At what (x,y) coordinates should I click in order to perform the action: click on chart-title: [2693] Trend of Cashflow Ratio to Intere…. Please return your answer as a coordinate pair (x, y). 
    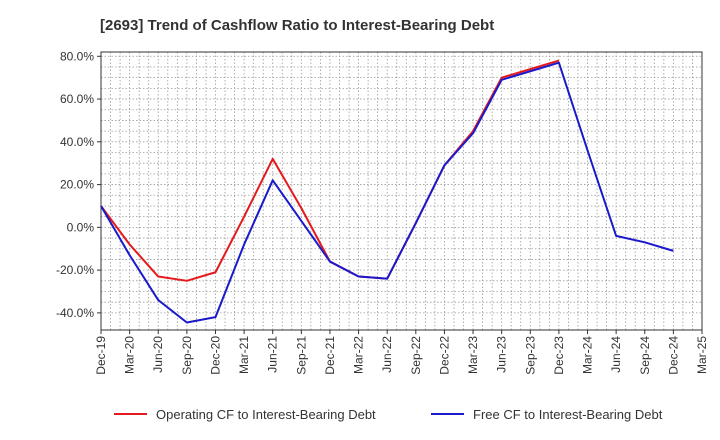
    Looking at the image, I should click on (297, 25).